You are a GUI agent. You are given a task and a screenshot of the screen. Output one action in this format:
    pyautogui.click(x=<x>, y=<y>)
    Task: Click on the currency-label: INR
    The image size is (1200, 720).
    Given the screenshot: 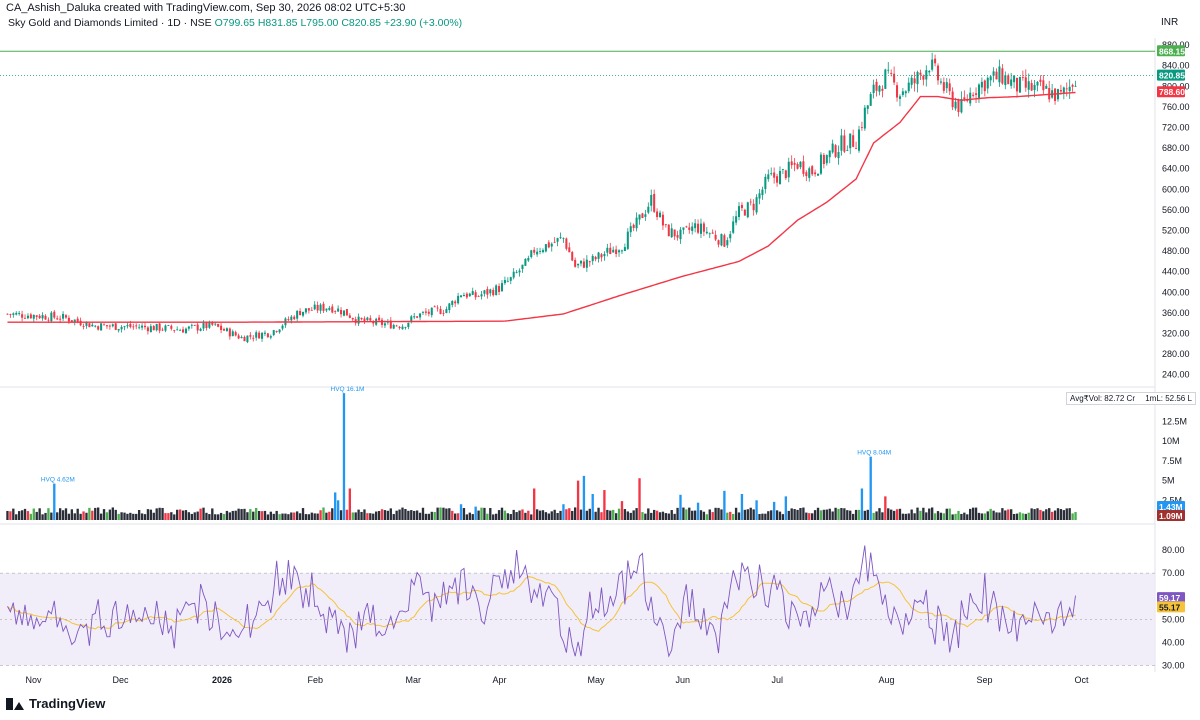 What is the action you would take?
    pyautogui.click(x=1170, y=22)
    